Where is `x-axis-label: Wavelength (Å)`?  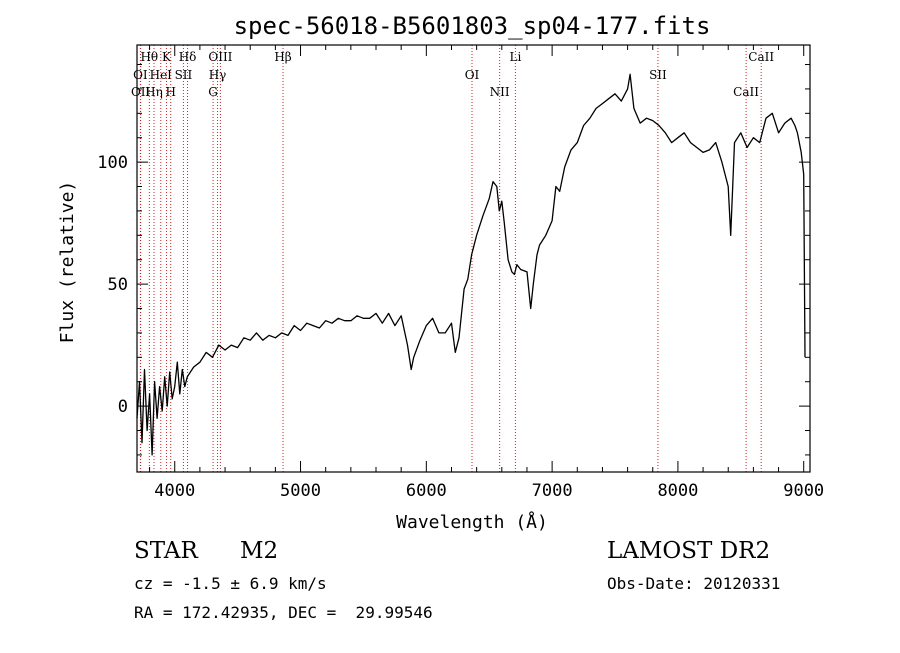 x-axis-label: Wavelength (Å) is located at coordinates (472, 522).